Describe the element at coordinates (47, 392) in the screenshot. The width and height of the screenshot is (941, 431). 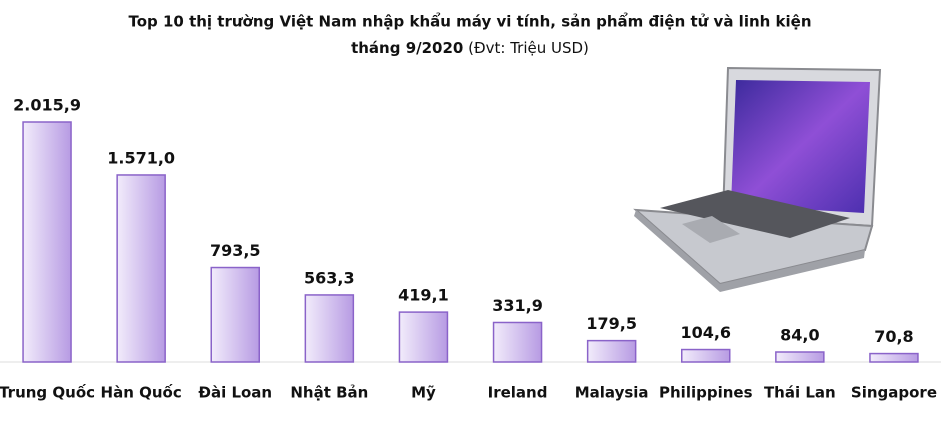
I see `x-tick-label: Trung Quốc` at that location.